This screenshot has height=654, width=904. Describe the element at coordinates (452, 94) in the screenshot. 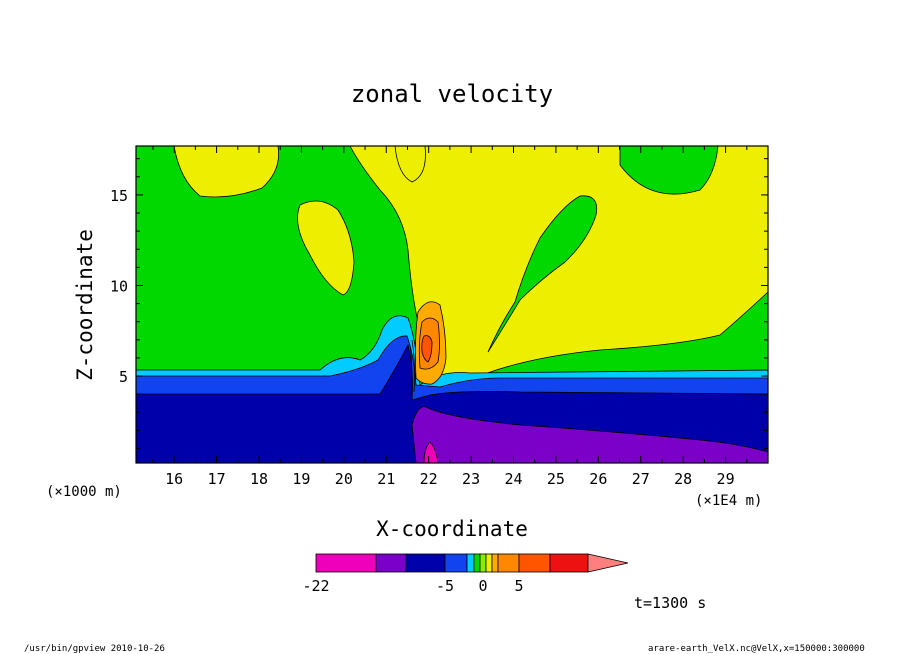

I see `chart-title: zonal velocity` at that location.